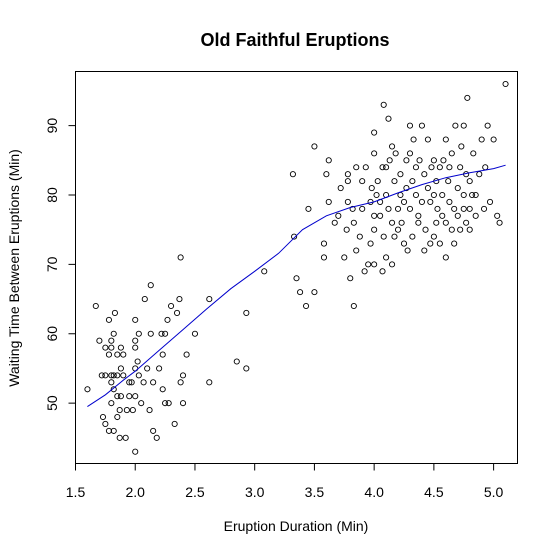  What do you see at coordinates (52, 264) in the screenshot?
I see `y-tick-label: 70` at bounding box center [52, 264].